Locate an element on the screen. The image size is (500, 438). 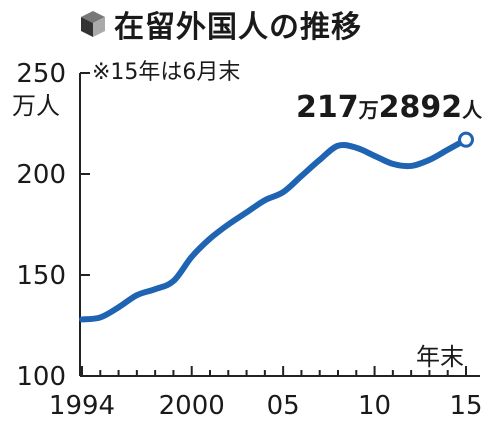
chart-title: 在留外国人の推移 is located at coordinates (238, 27).